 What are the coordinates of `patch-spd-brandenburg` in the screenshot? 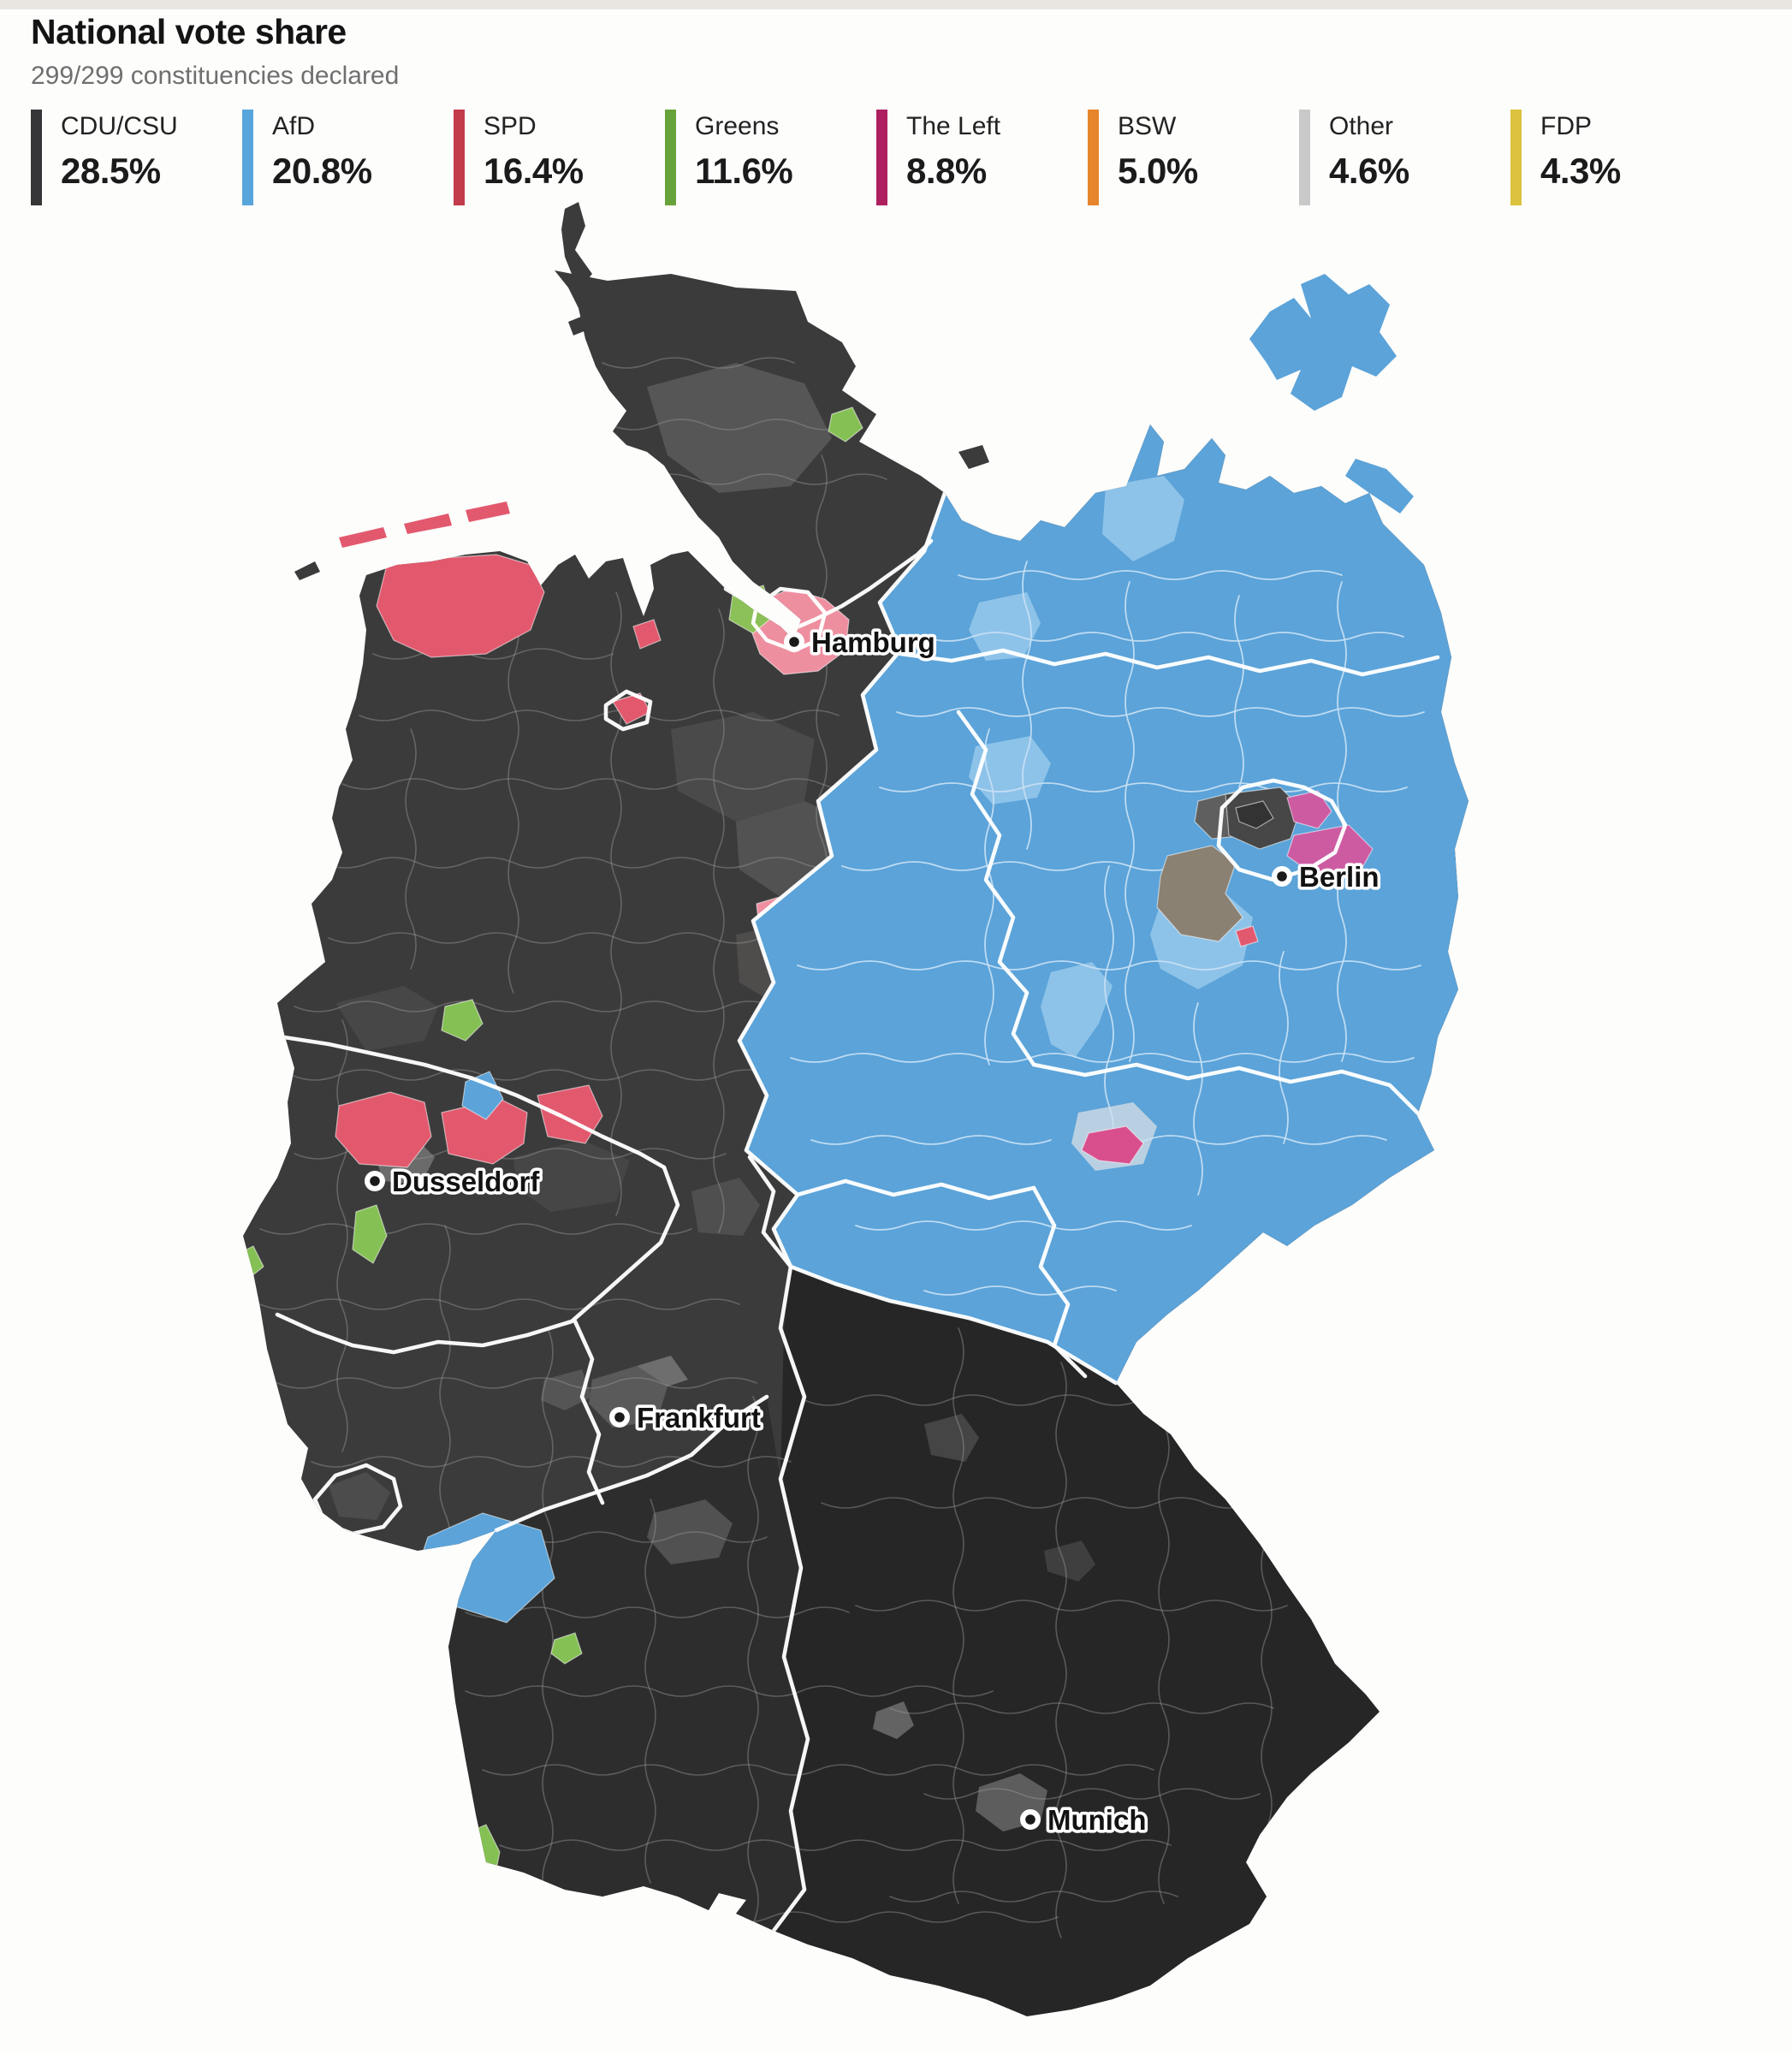 It's located at (1247, 936).